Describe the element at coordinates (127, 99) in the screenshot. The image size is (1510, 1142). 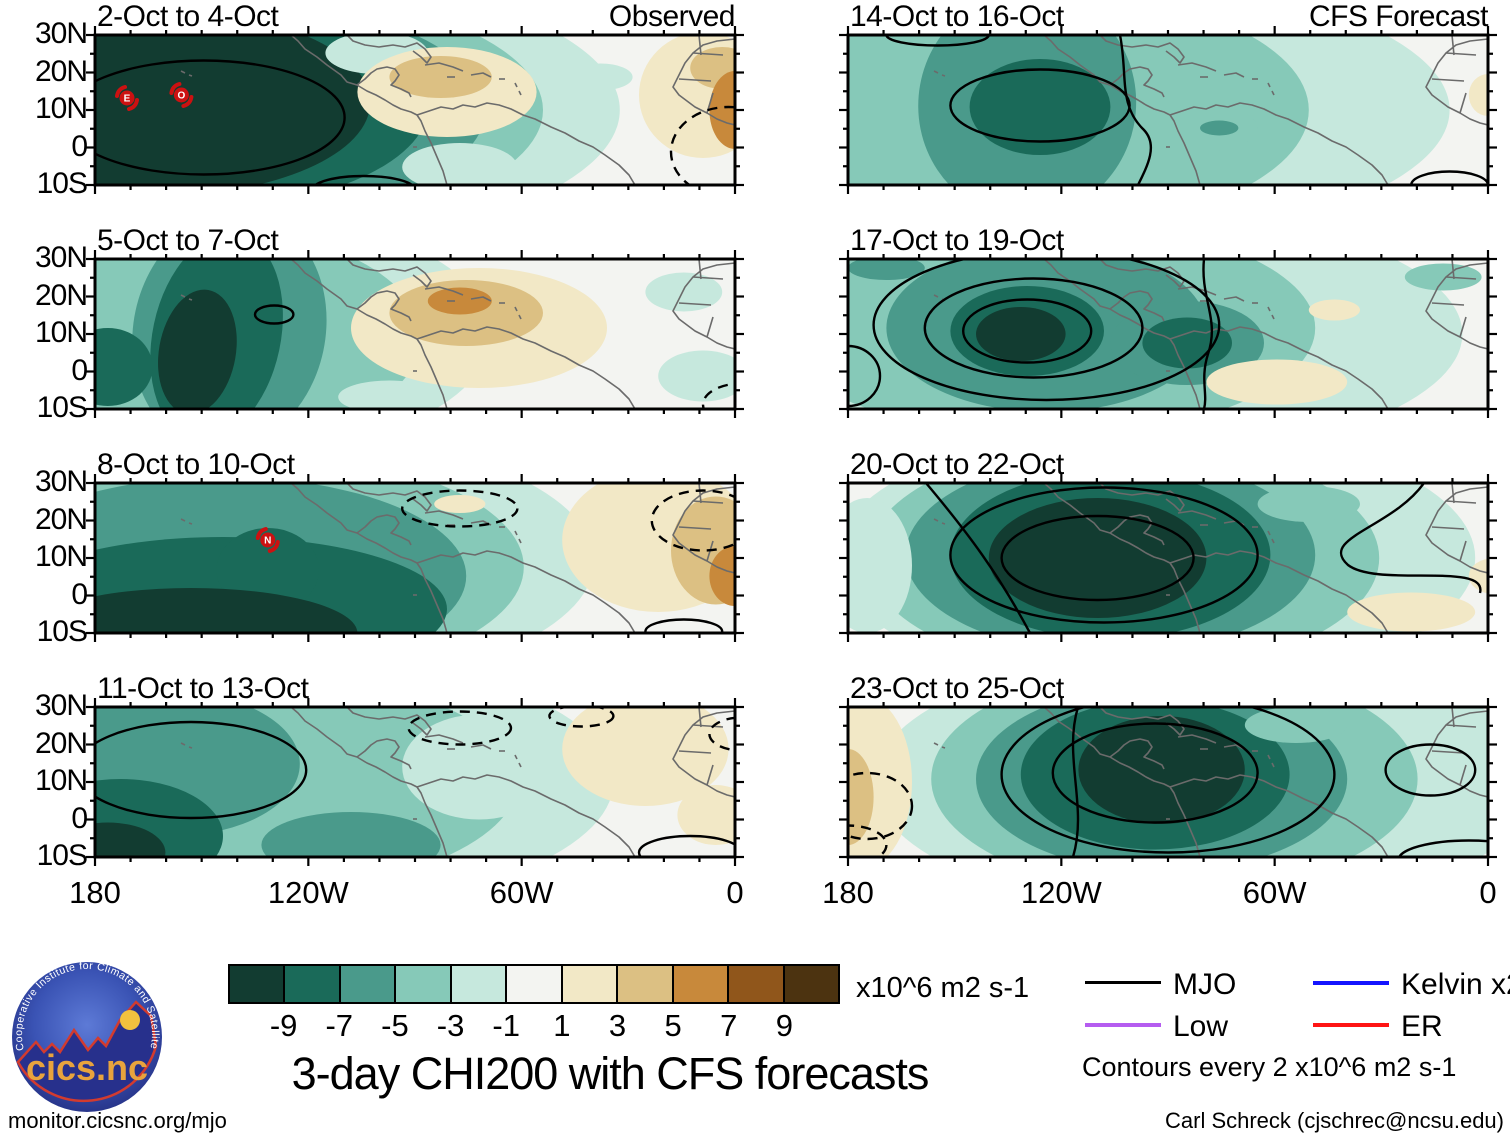
I see `svg-text: E` at that location.